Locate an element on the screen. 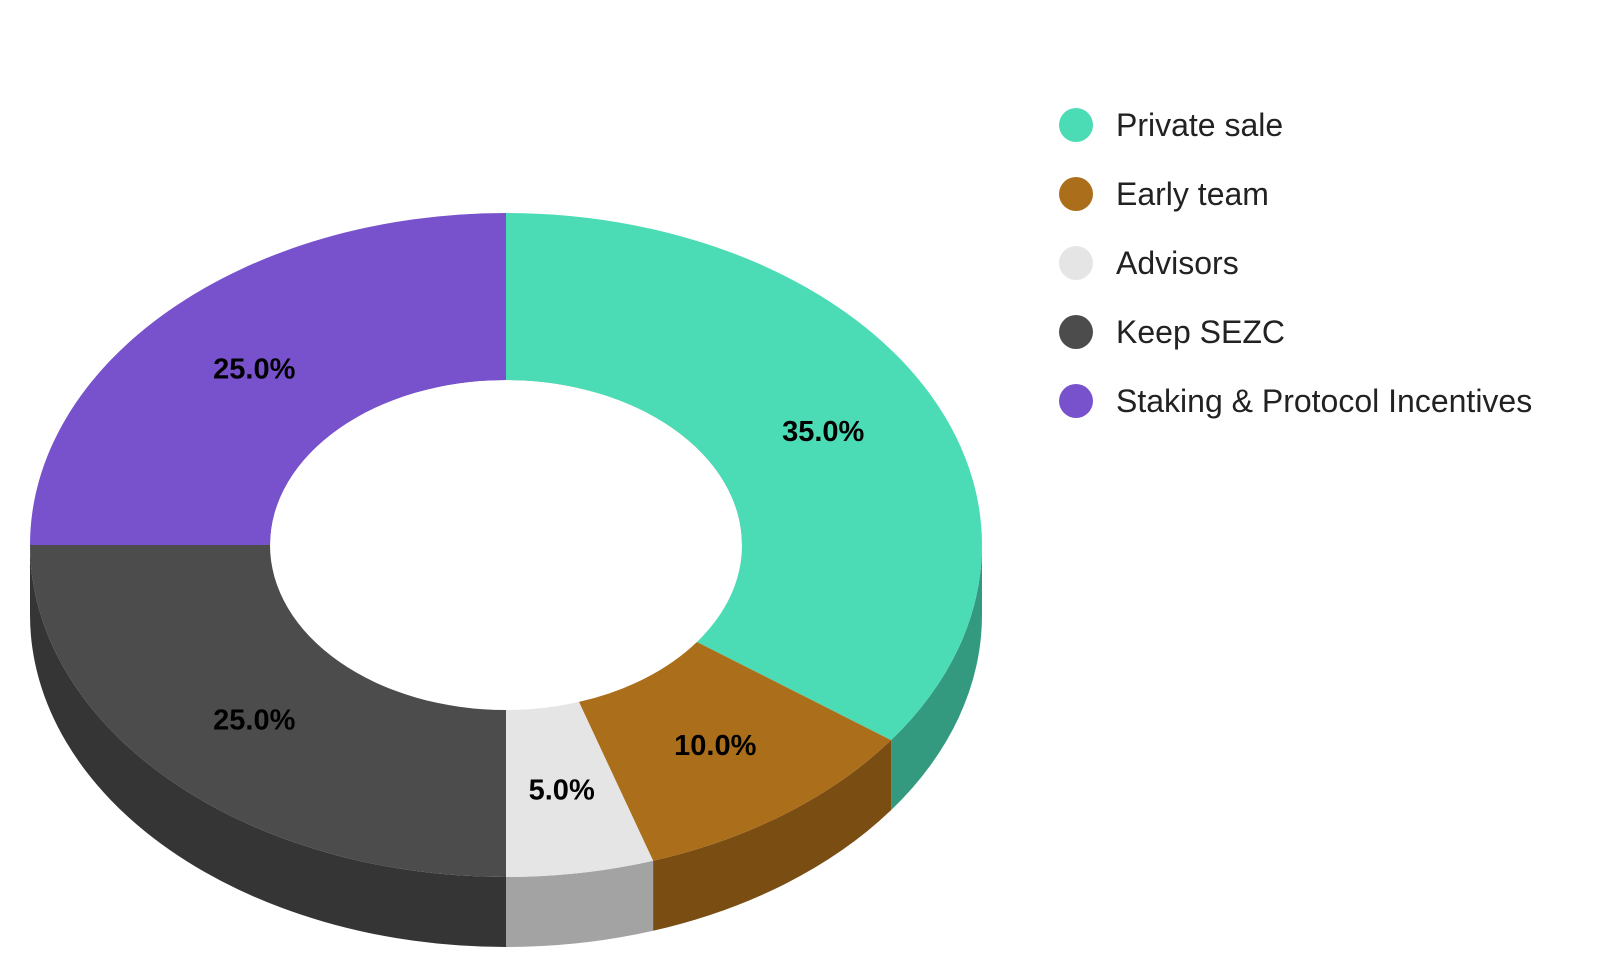 The width and height of the screenshot is (1621, 975). outer-wall-early-team is located at coordinates (772, 835).